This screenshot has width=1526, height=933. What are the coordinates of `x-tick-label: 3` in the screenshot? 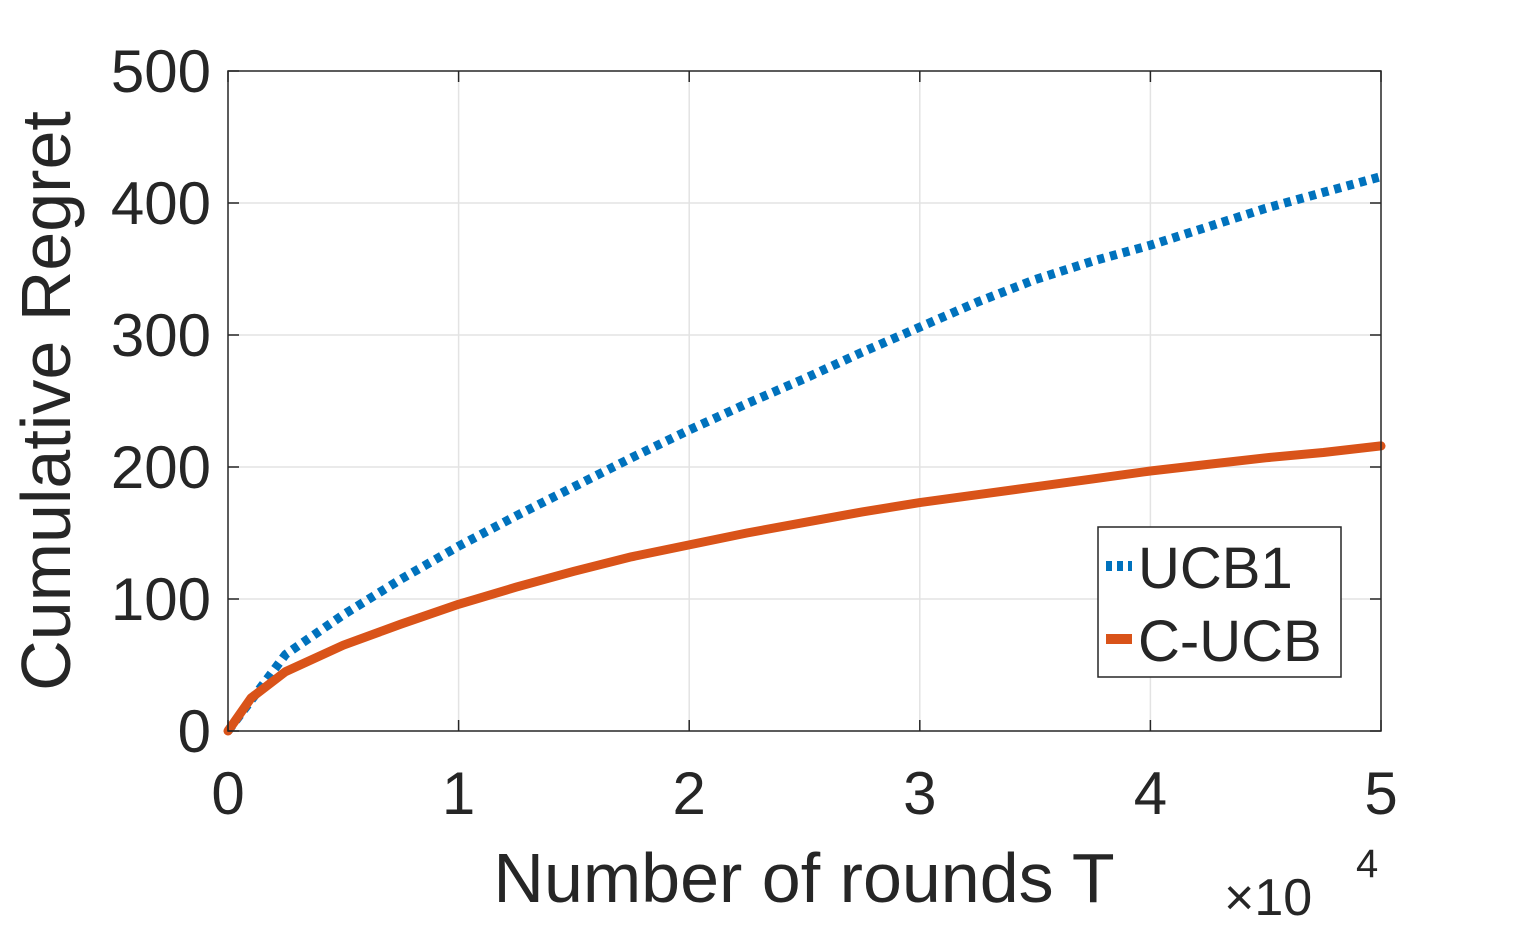 It's located at (919, 793).